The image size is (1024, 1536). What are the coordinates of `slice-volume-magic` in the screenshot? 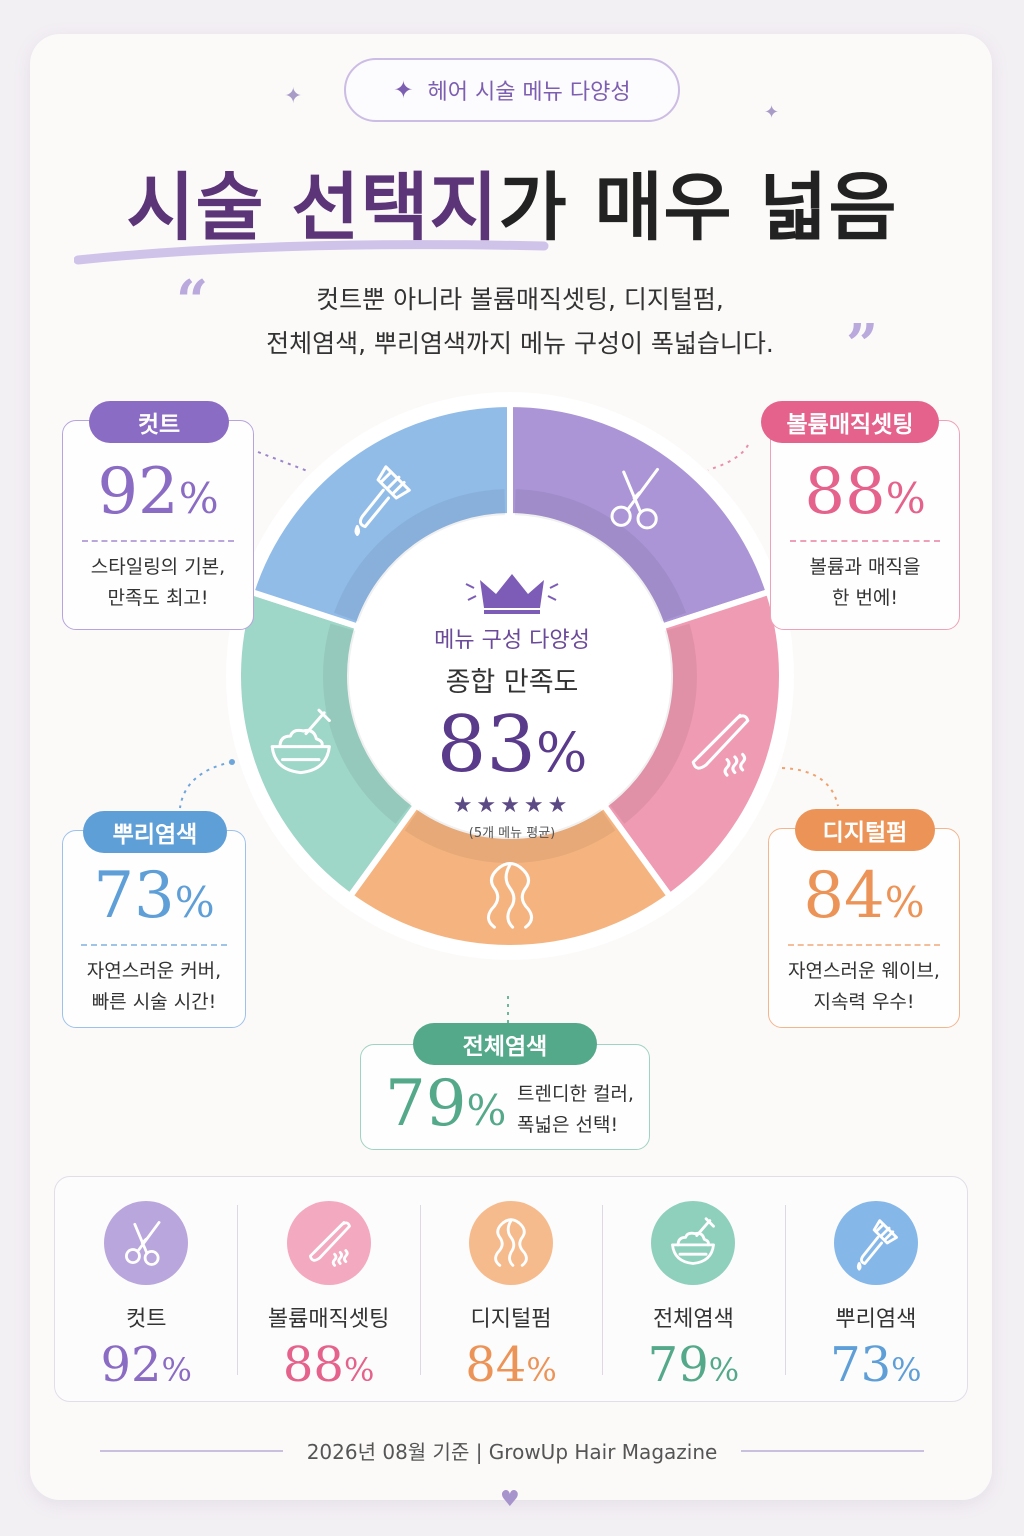 It's located at (692, 744).